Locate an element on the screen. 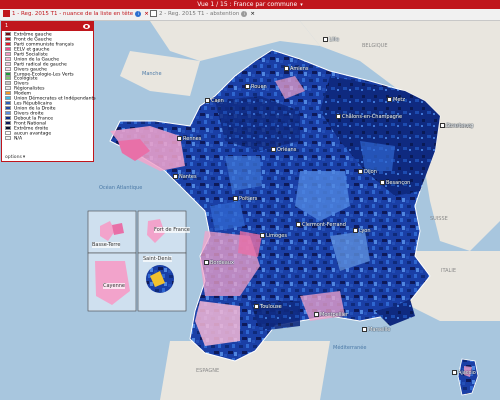 The height and width of the screenshot is (400, 500). city-label: Caen is located at coordinates (214, 101).